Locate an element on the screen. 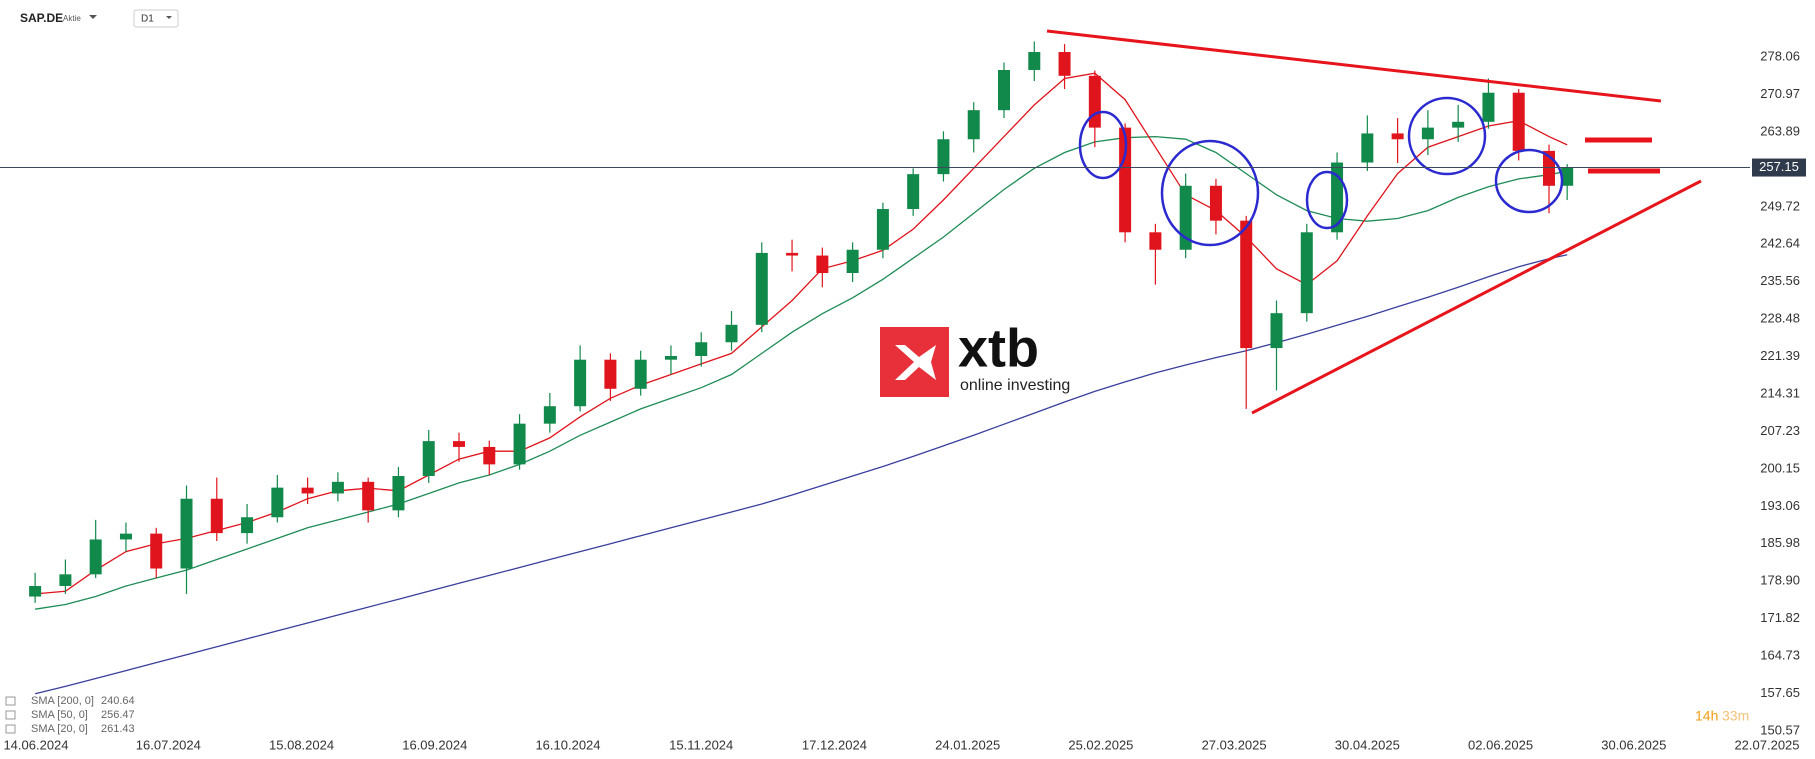 This screenshot has height=759, width=1815. y-tick-label: 164.73 is located at coordinates (1780, 655).